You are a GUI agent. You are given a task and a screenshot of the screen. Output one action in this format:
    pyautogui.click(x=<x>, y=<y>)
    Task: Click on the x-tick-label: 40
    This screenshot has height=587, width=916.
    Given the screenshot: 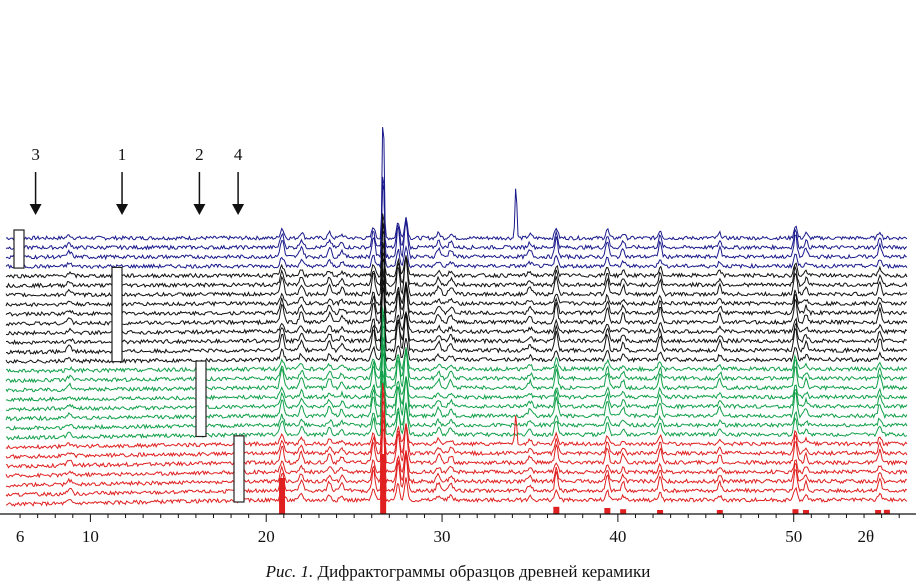 What is the action you would take?
    pyautogui.click(x=617, y=536)
    